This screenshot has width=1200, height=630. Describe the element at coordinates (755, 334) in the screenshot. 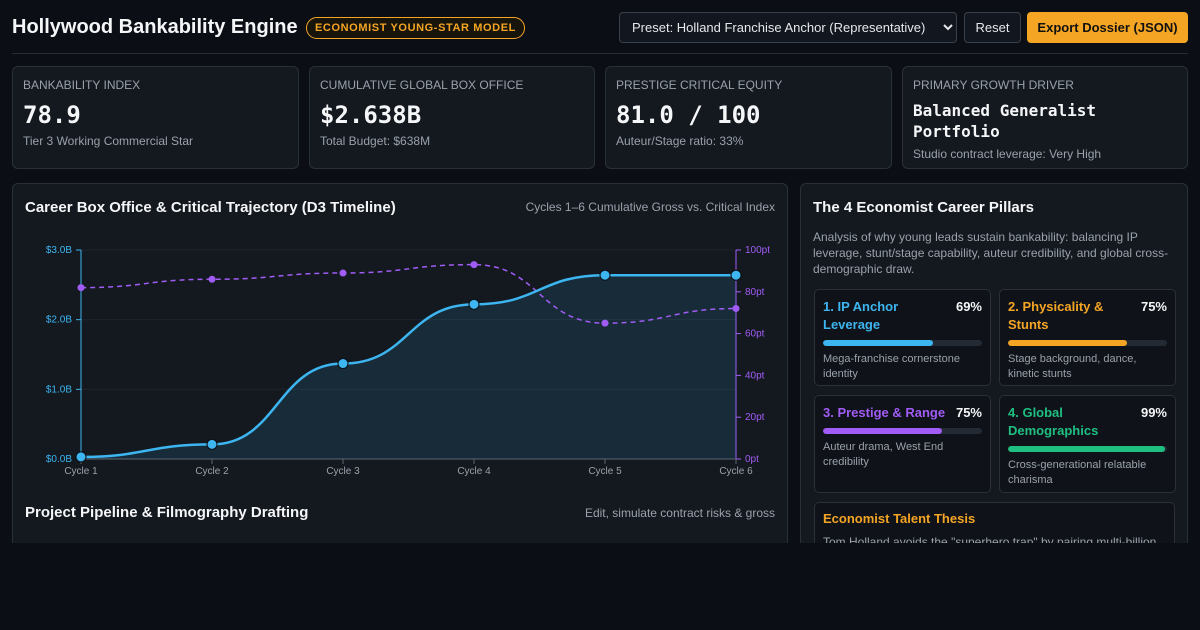

I see `y-right-tick-label: 60pt` at that location.